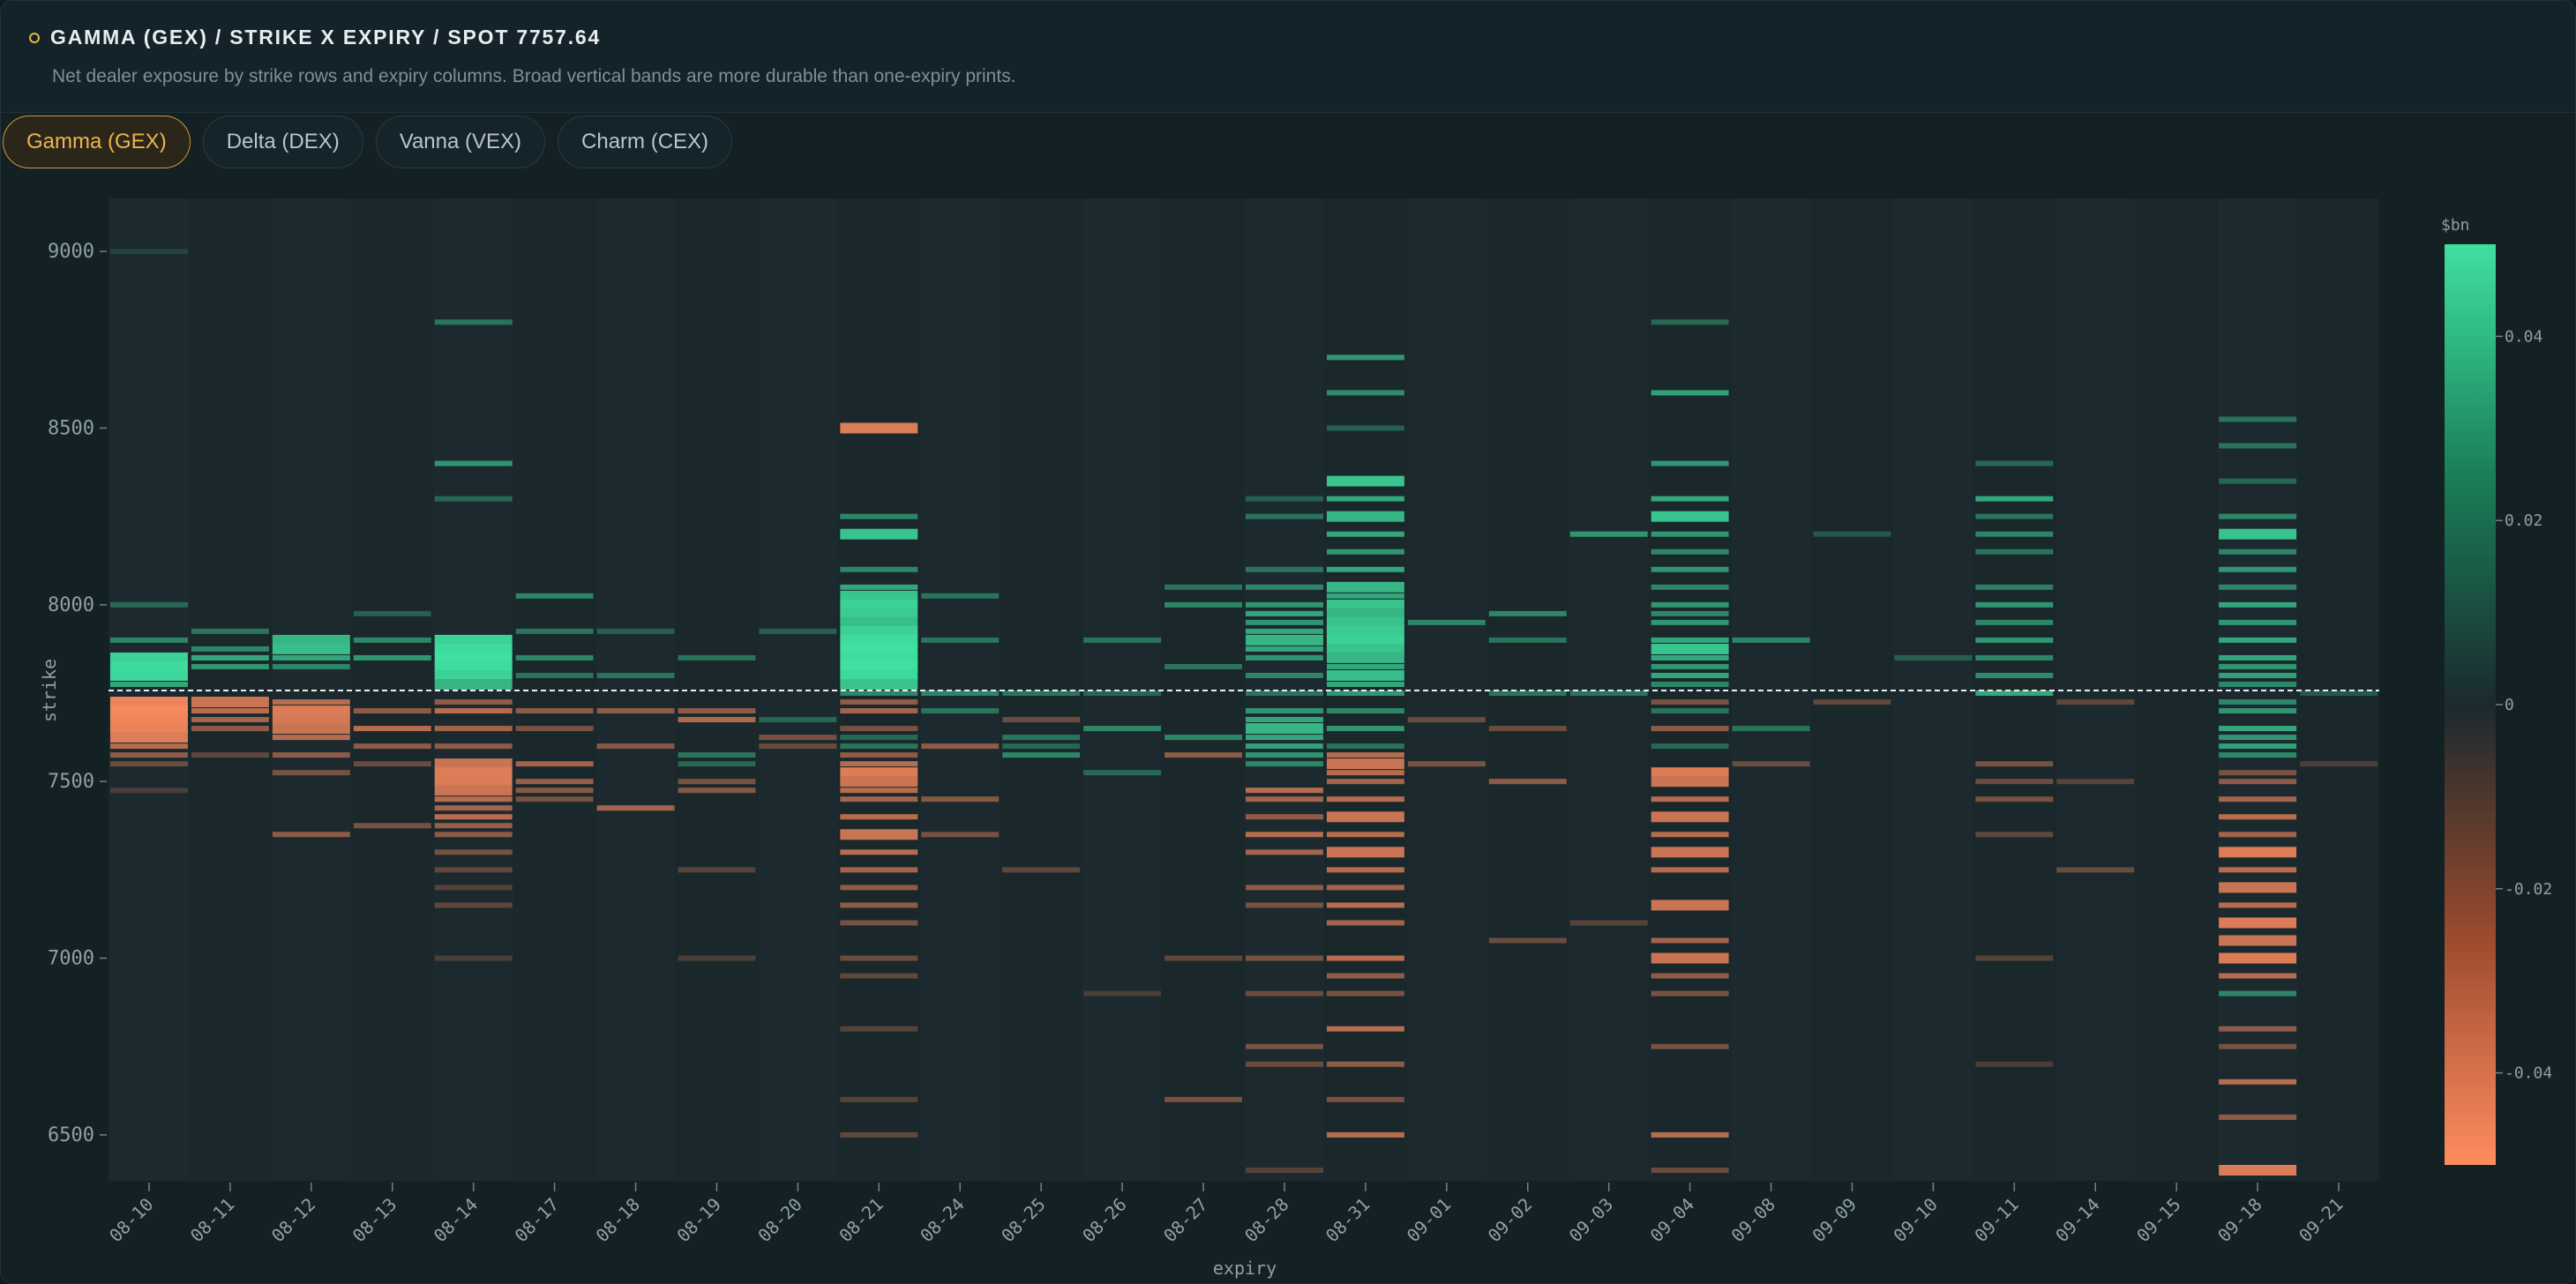 The height and width of the screenshot is (1284, 2576). Describe the element at coordinates (646, 142) in the screenshot. I see `tab-charm: Charm (CEX)` at that location.